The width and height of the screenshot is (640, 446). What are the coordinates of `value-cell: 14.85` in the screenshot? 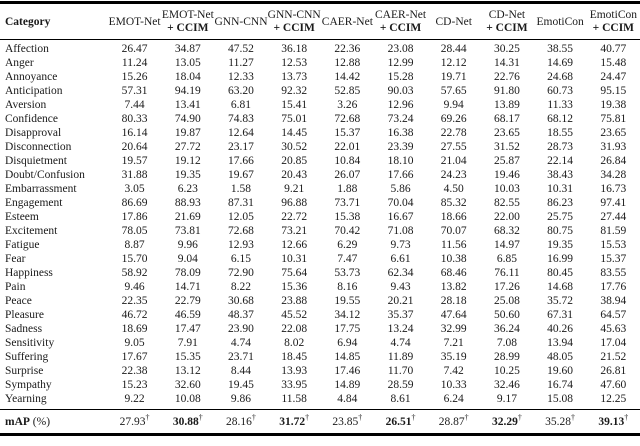 It's located at (347, 357).